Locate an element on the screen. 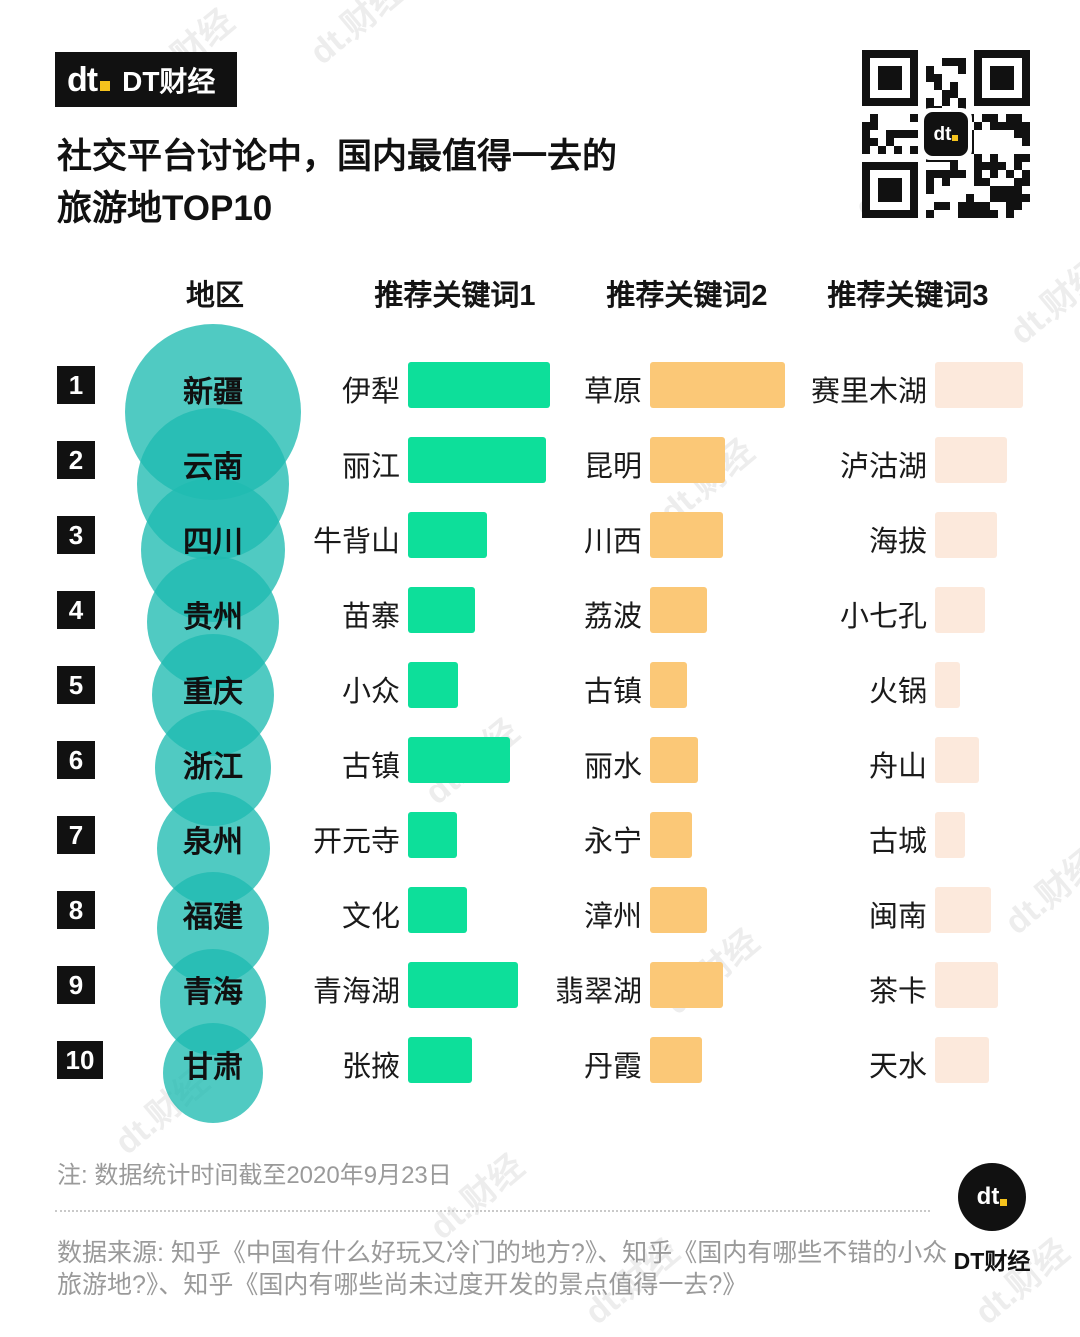  rank-badge: 8 is located at coordinates (76, 910).